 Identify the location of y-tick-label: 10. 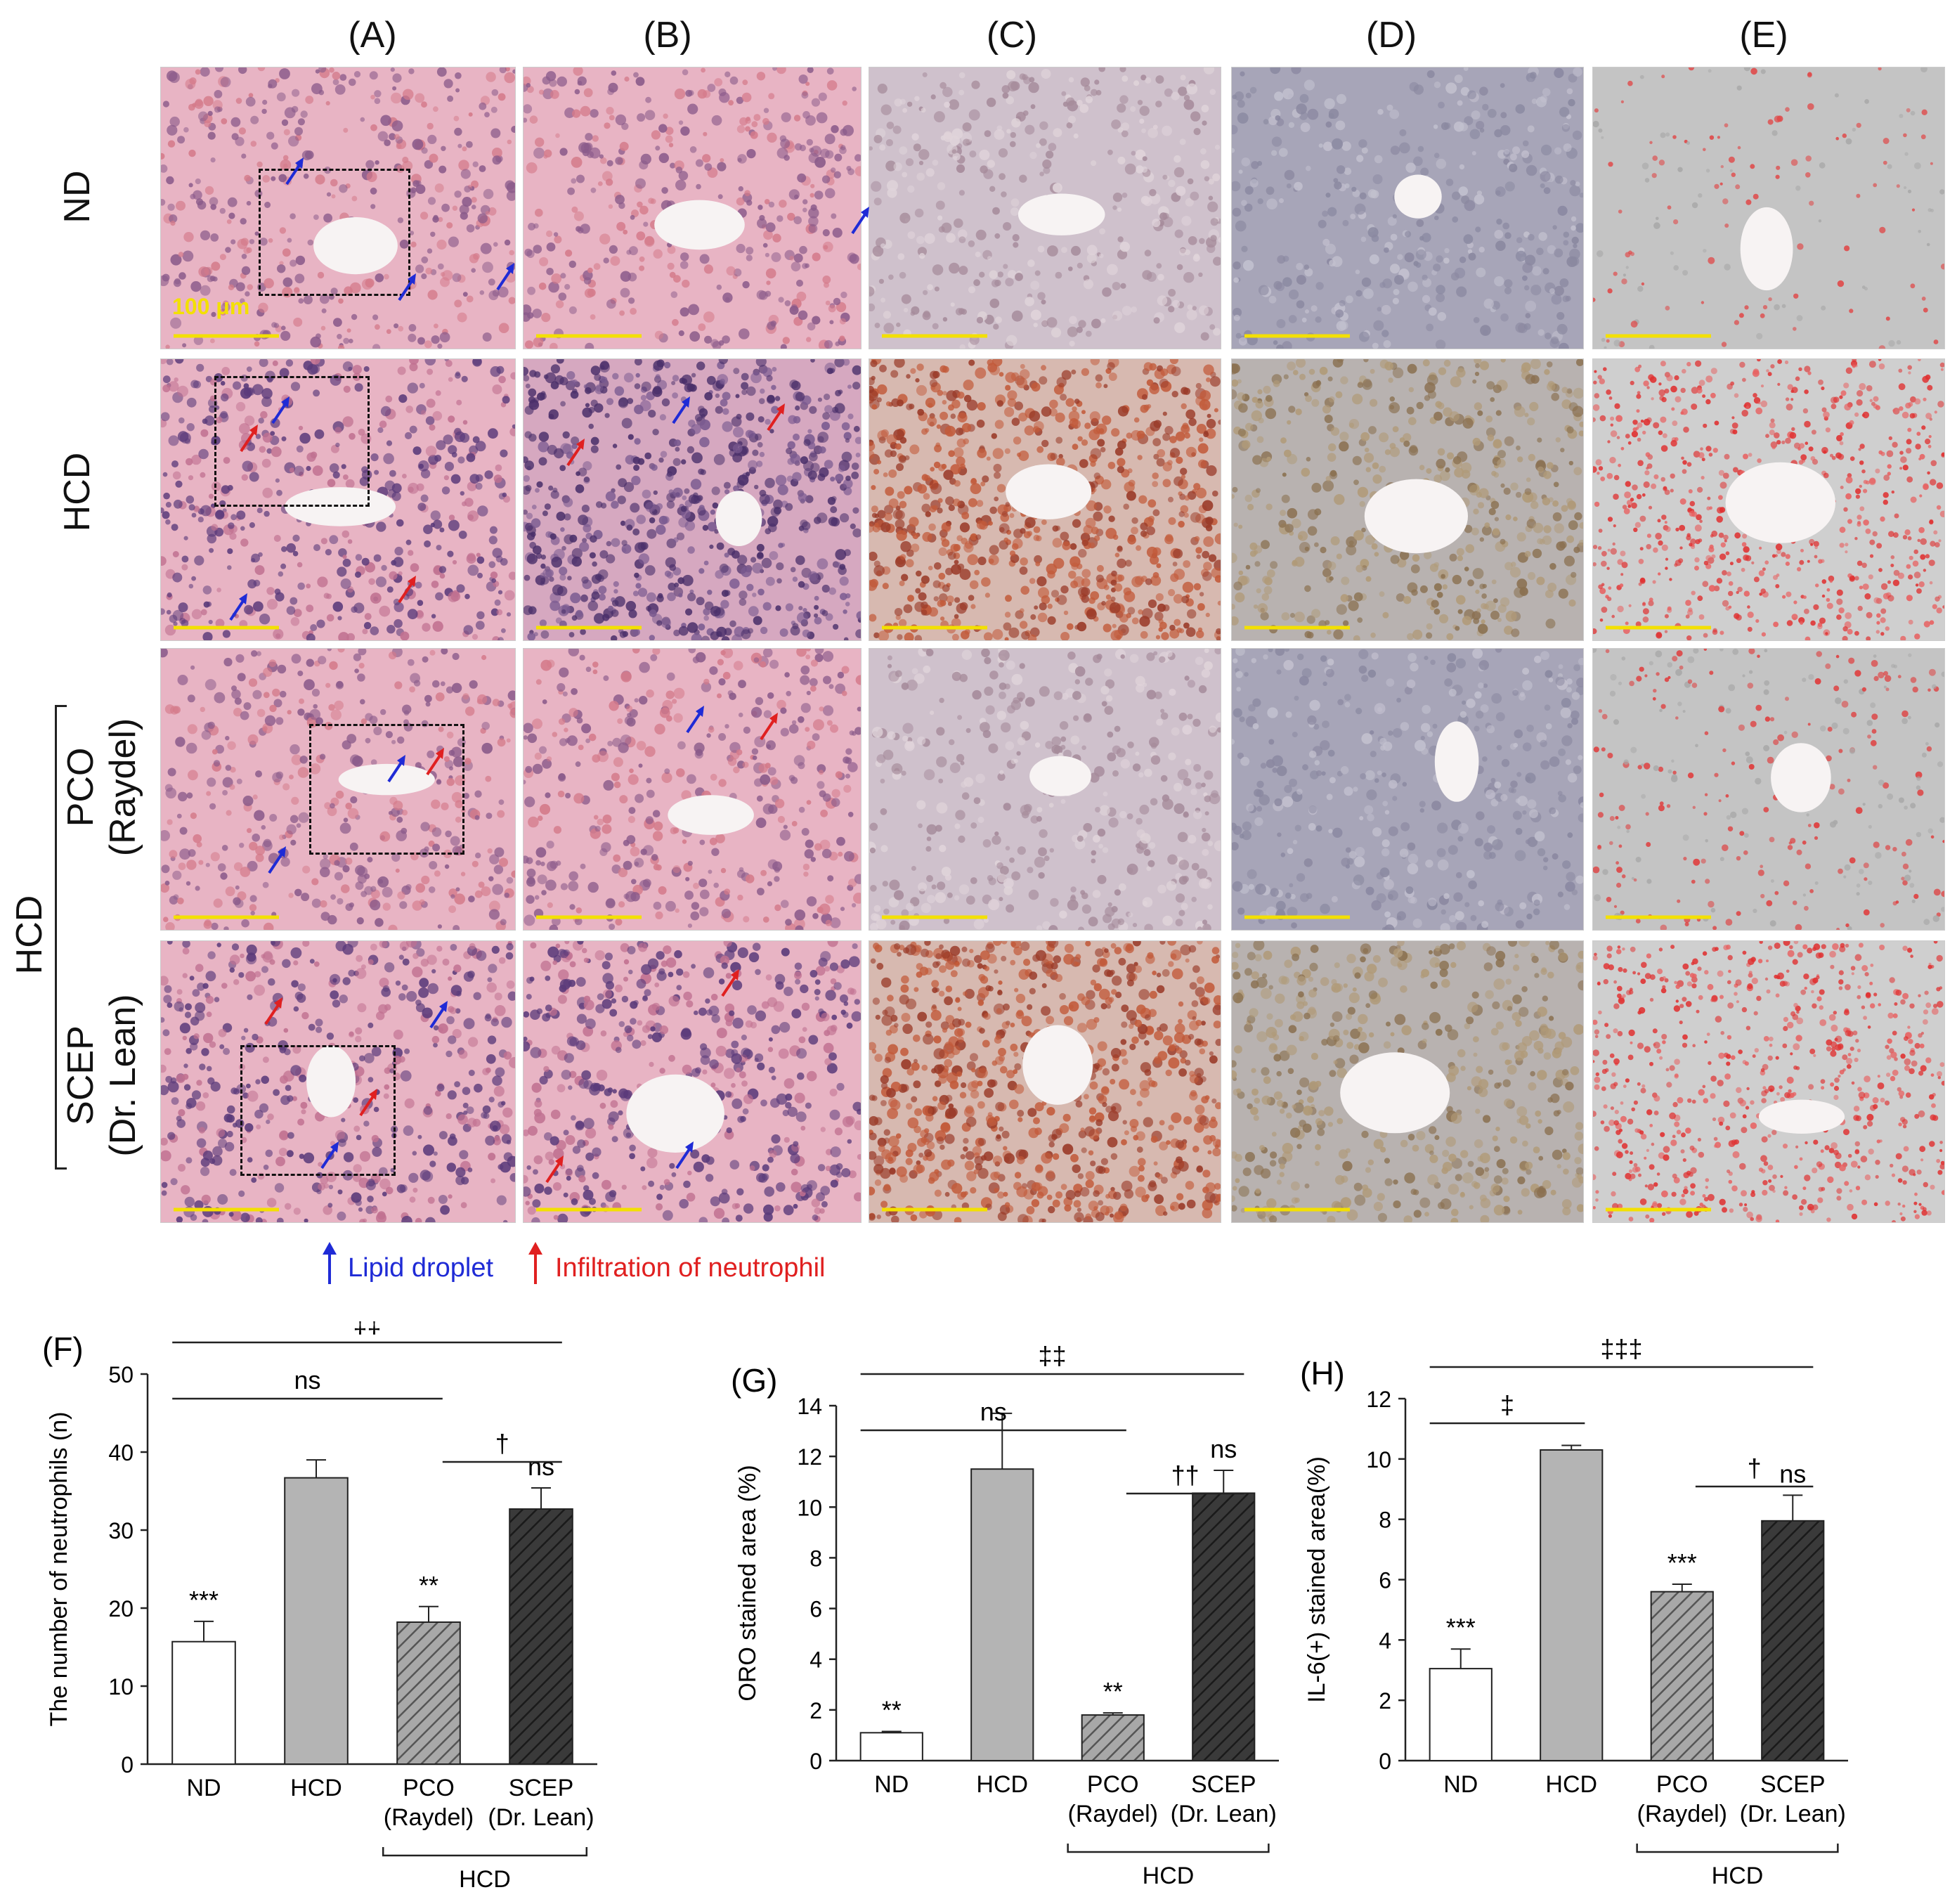
(121, 1686).